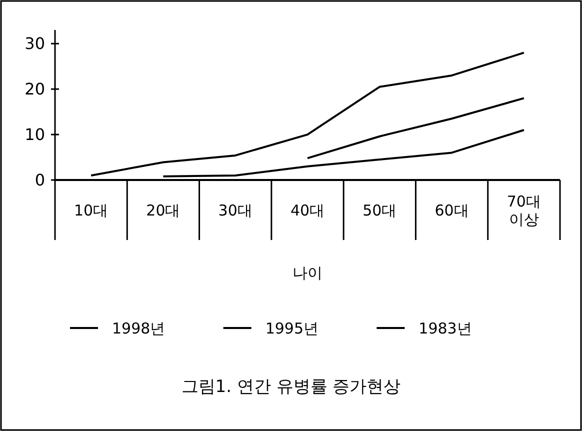 The width and height of the screenshot is (582, 431). I want to click on y-tick-label: 0, so click(39, 180).